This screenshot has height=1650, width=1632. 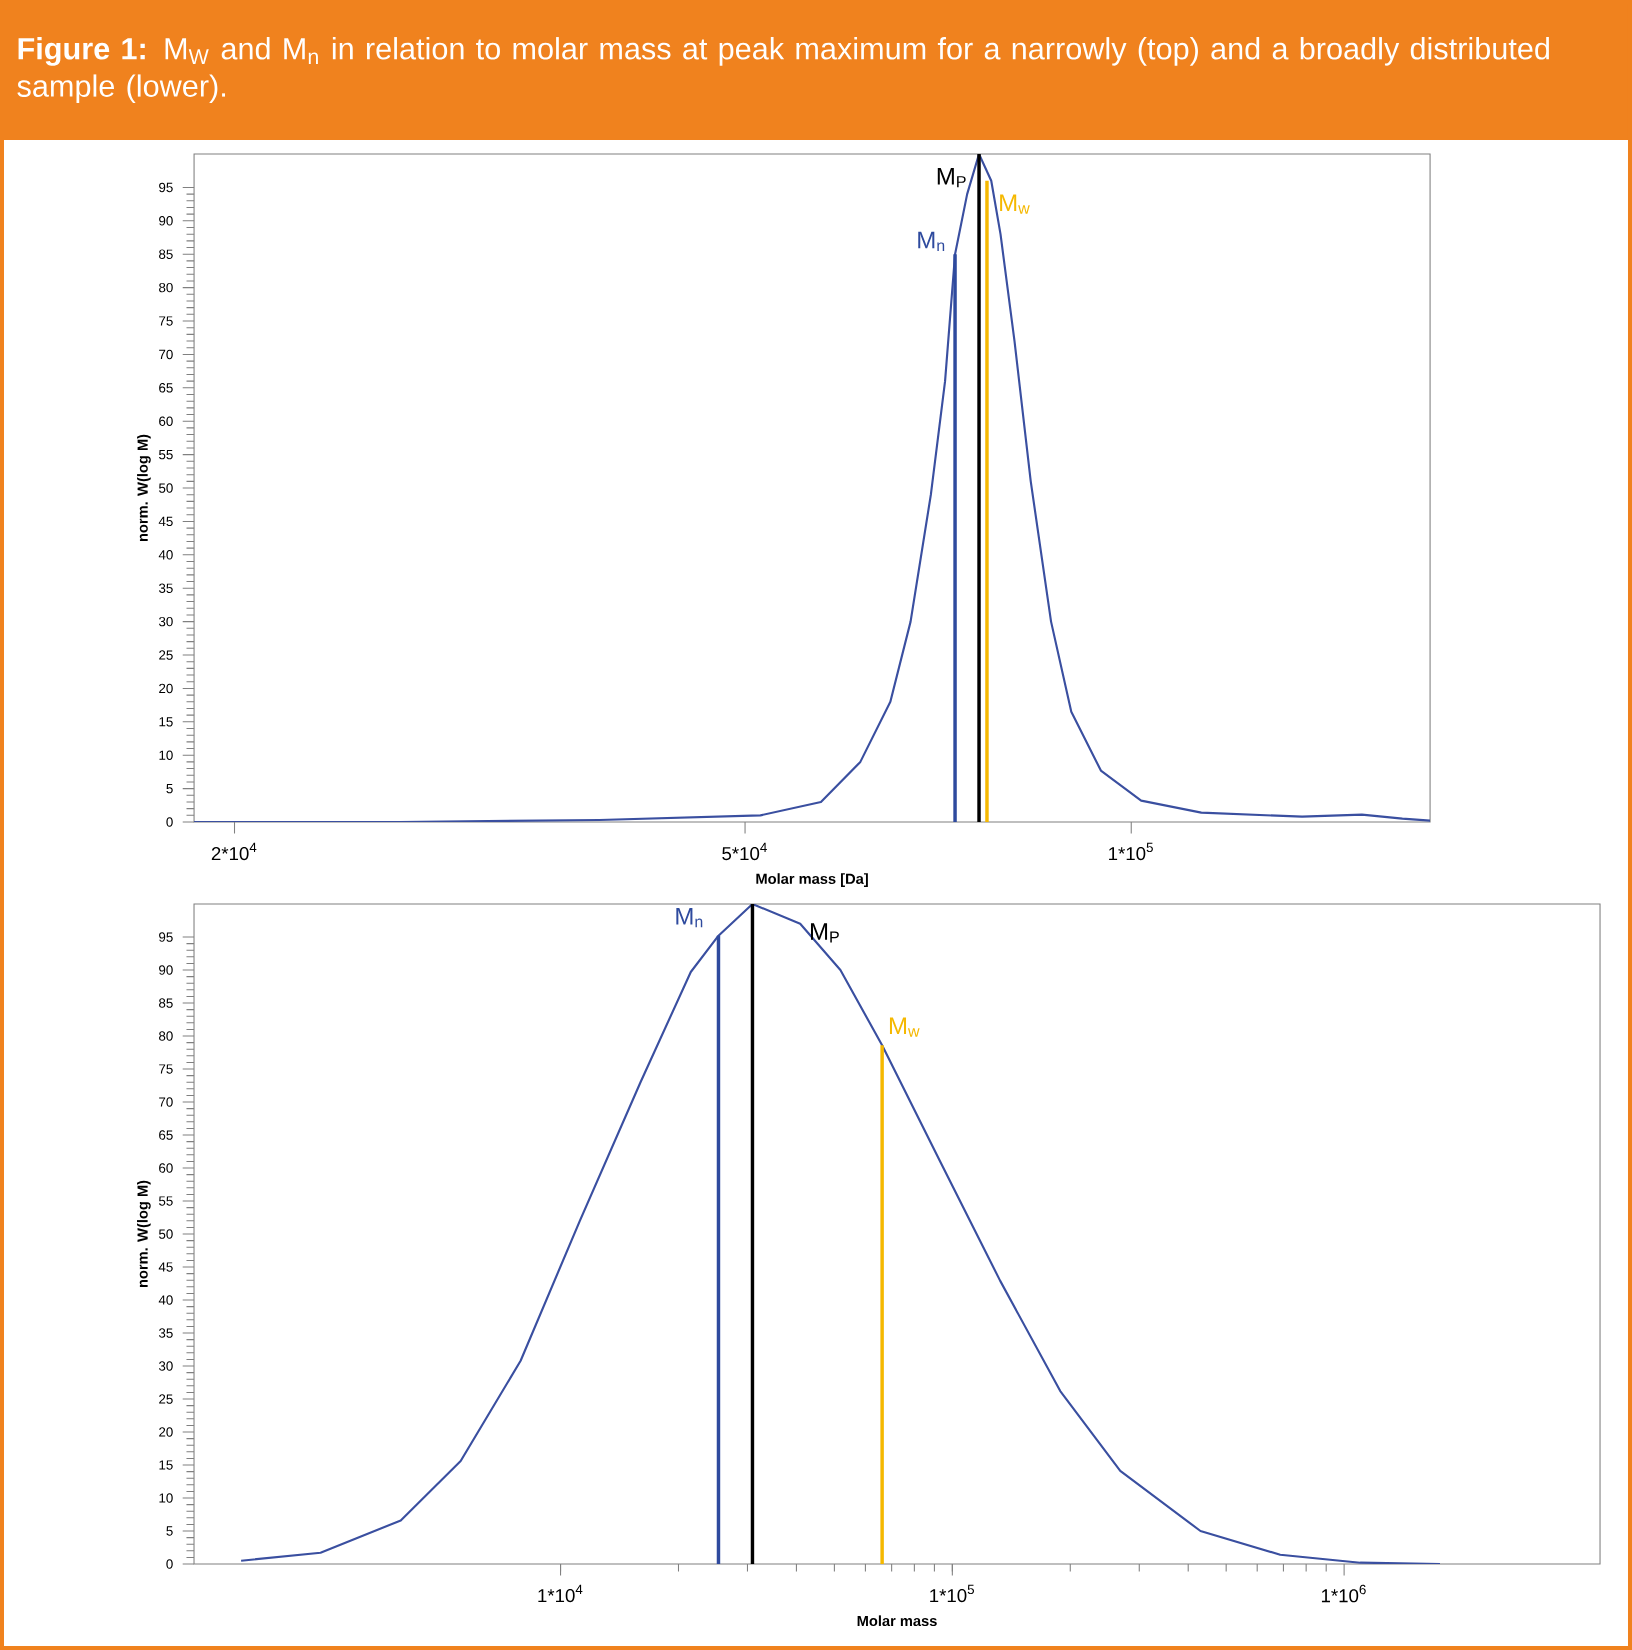 What do you see at coordinates (234, 851) in the screenshot?
I see `x-tick-label: 2*10$^{4}$` at bounding box center [234, 851].